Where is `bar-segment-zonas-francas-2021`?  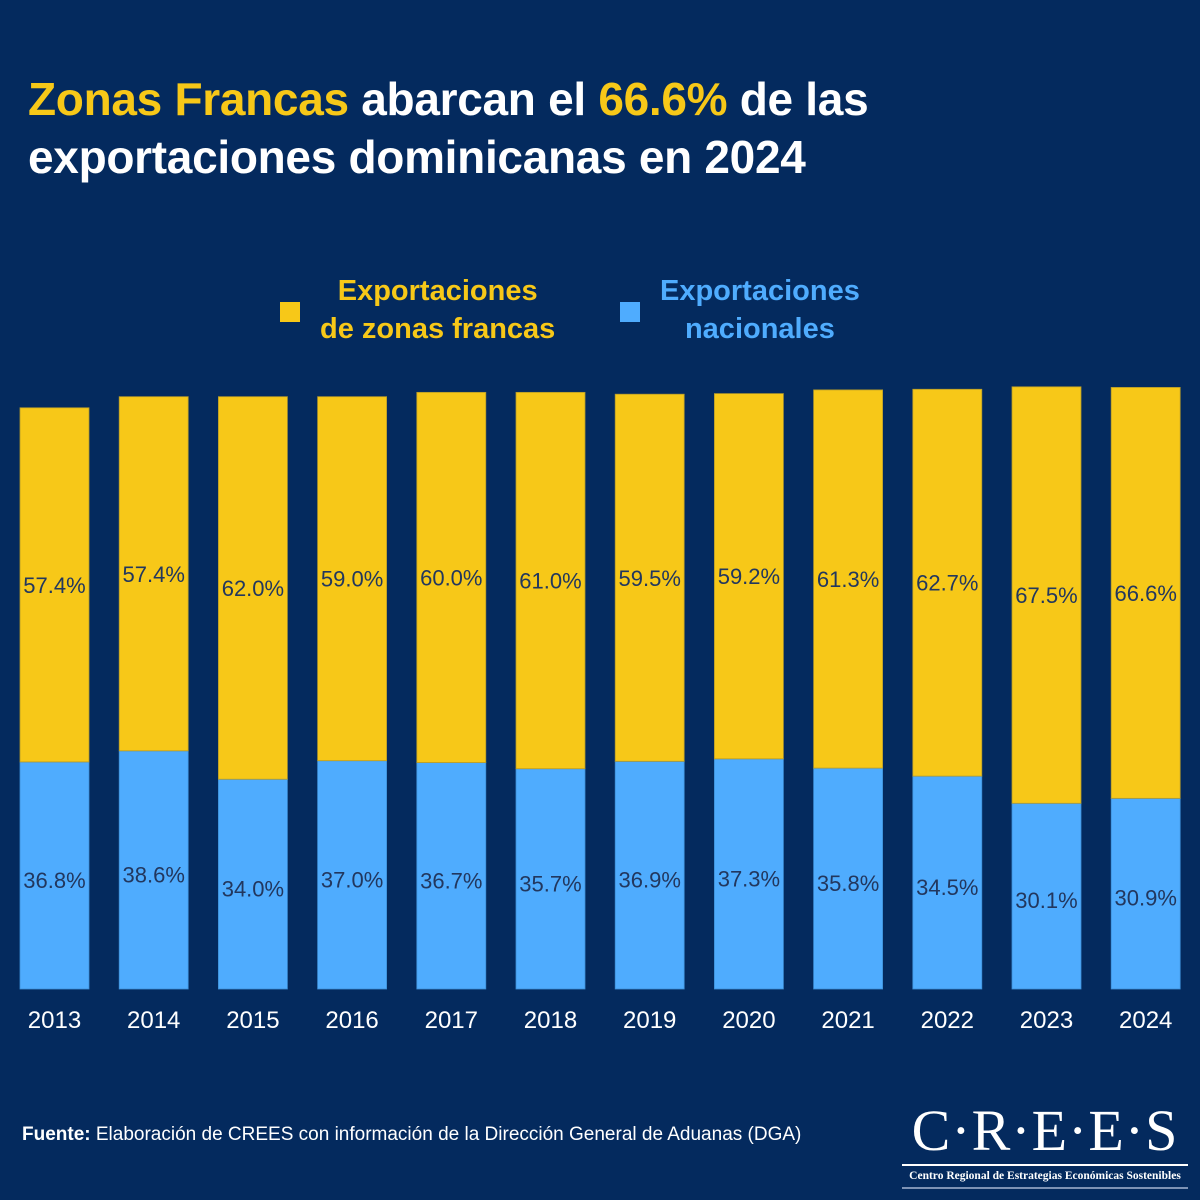 bar-segment-zonas-francas-2021 is located at coordinates (848, 579).